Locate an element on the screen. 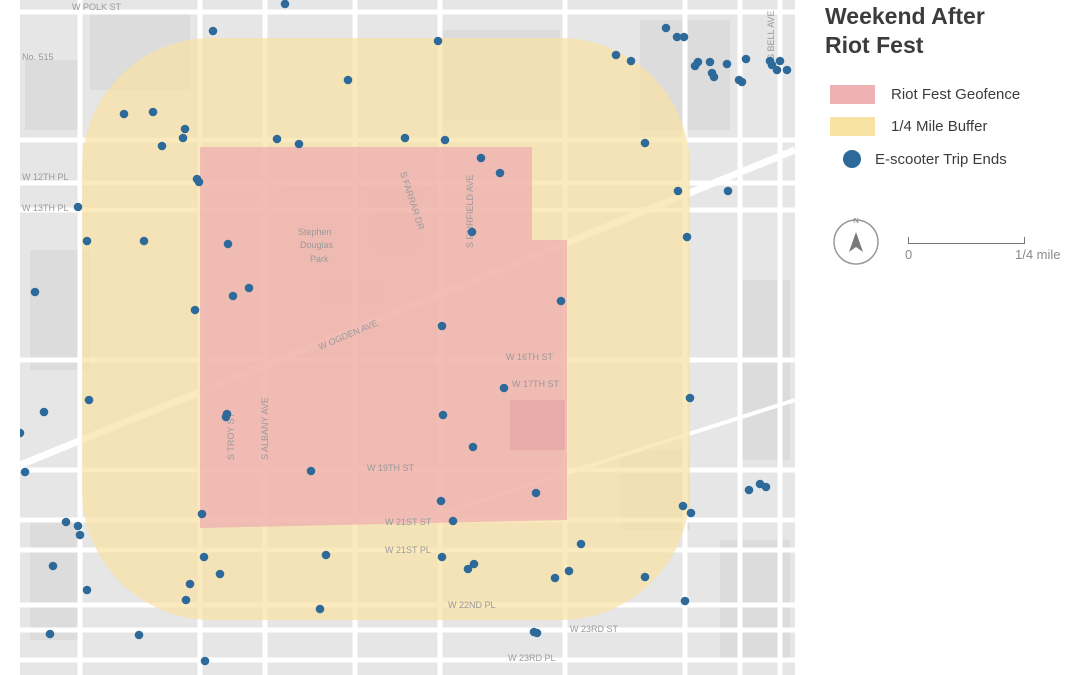 This screenshot has height=675, width=1080. buffer-label: 1/4 Mile Buffer is located at coordinates (939, 126).